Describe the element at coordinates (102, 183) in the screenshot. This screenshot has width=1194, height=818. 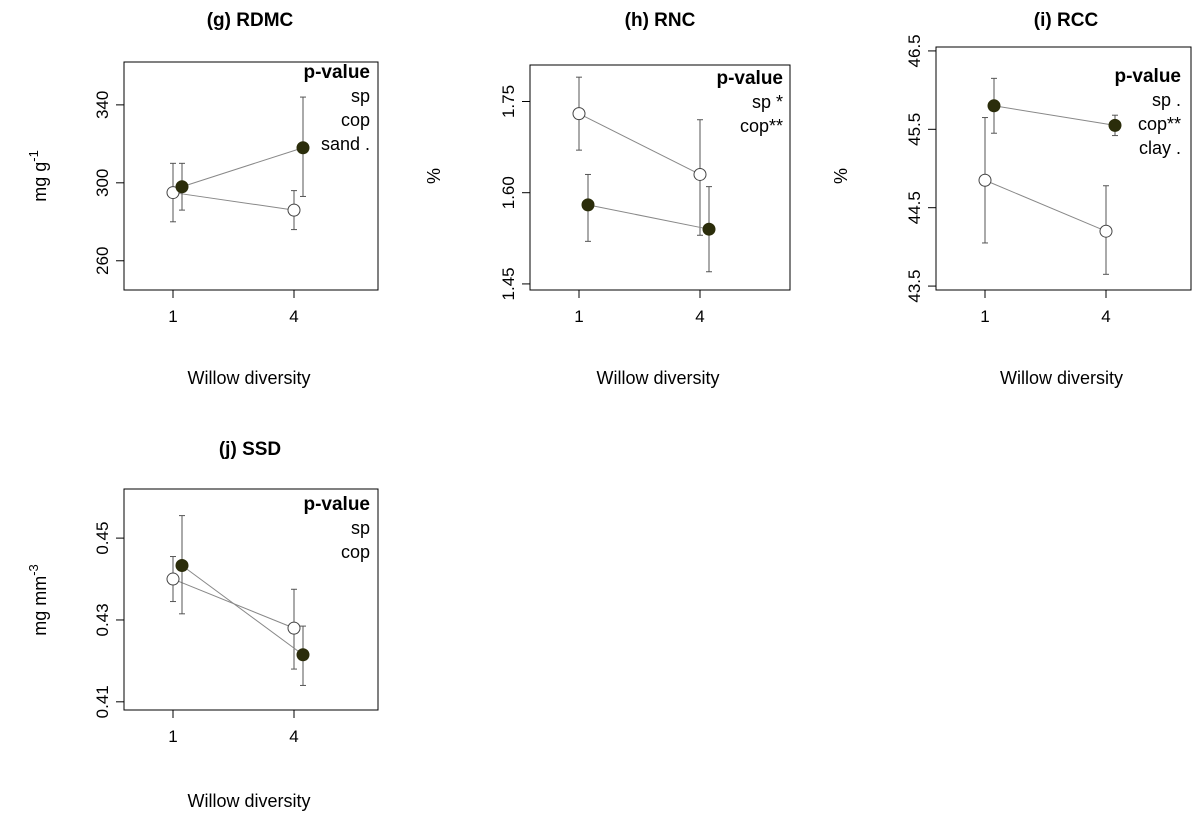
I see `y-tick-label: 300` at that location.